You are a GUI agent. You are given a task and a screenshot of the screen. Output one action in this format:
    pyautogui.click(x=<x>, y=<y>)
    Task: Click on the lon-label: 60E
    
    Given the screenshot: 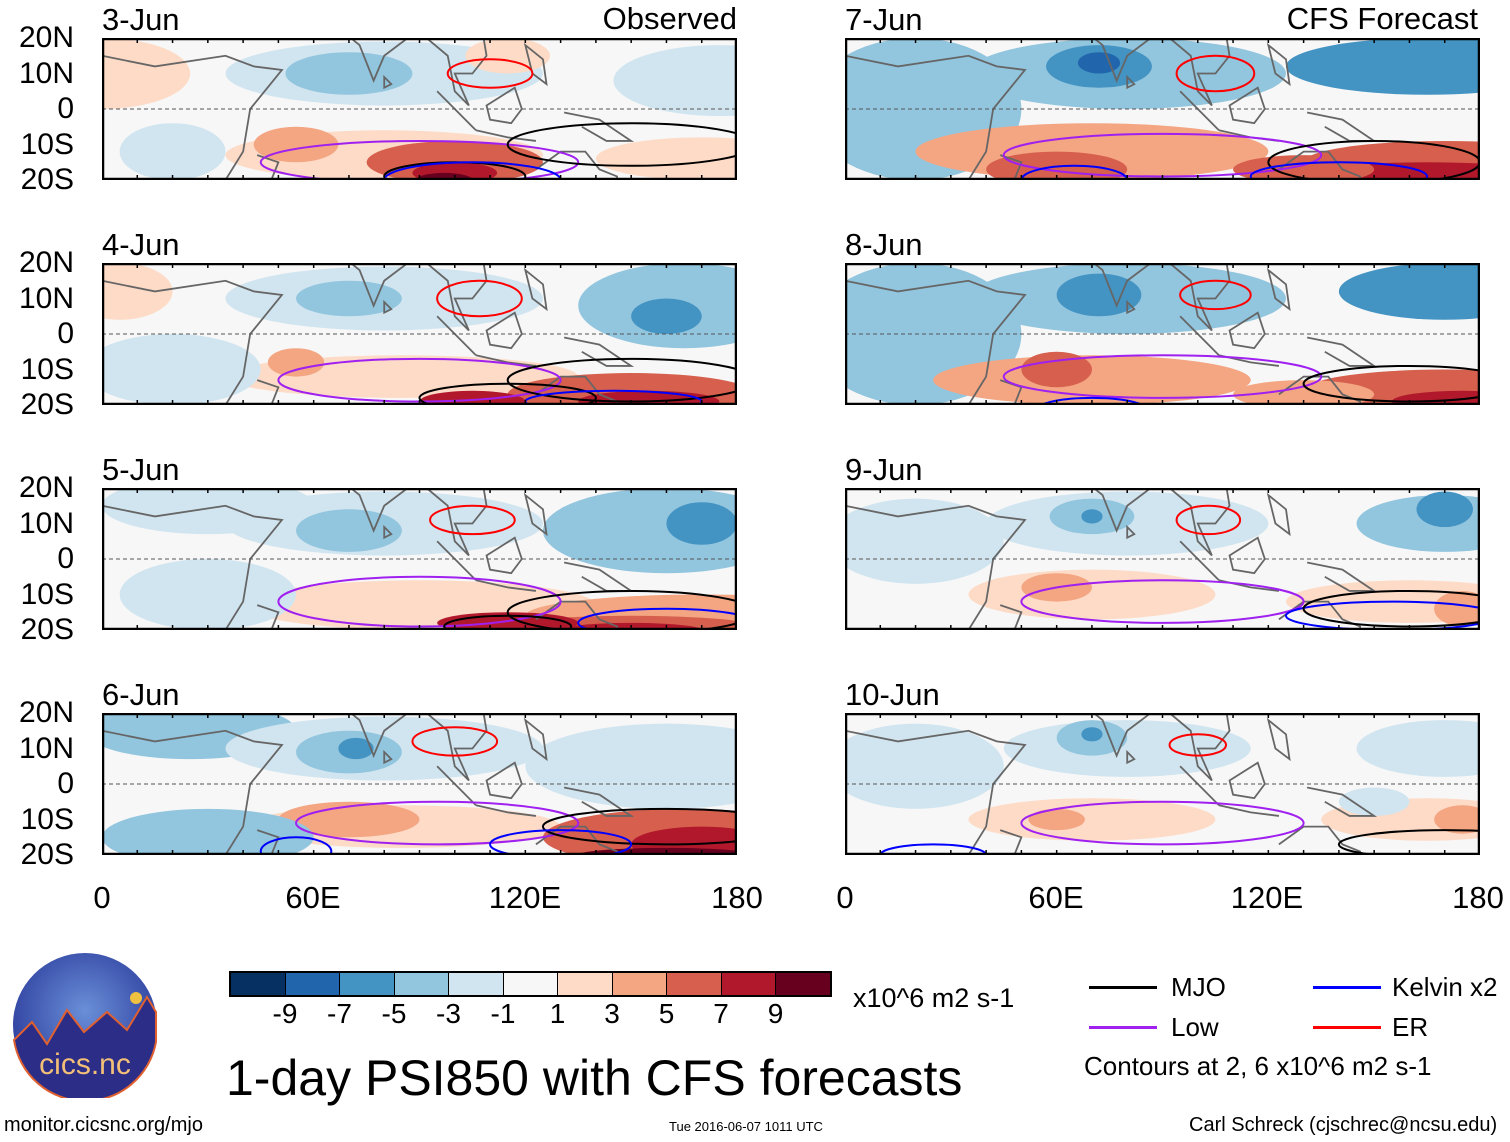 What is the action you would take?
    pyautogui.click(x=313, y=897)
    